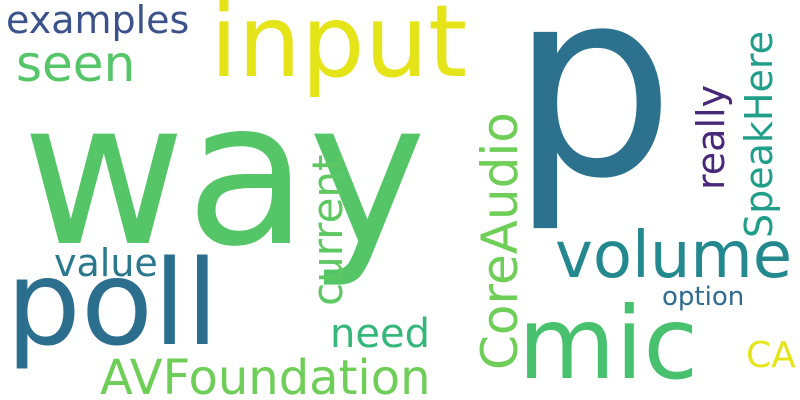 The image size is (800, 400). What do you see at coordinates (593, 118) in the screenshot?
I see `word-p: p` at bounding box center [593, 118].